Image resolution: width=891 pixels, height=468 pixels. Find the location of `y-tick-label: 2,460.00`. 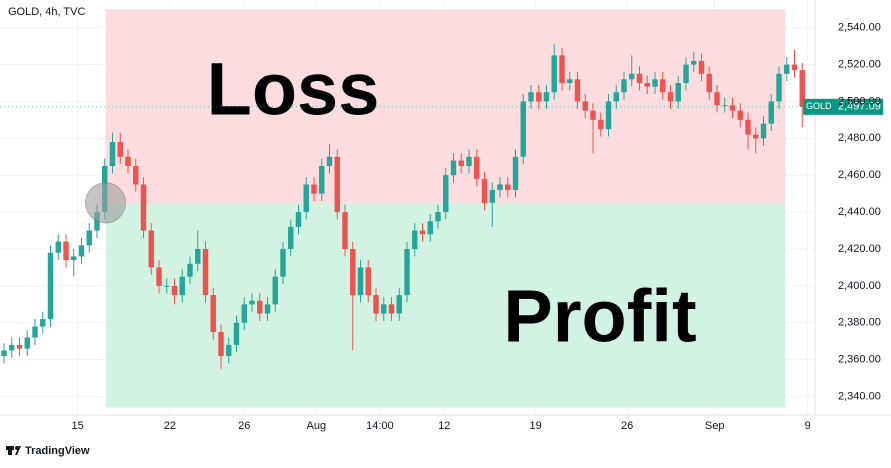

y-tick-label: 2,460.00 is located at coordinates (859, 175).